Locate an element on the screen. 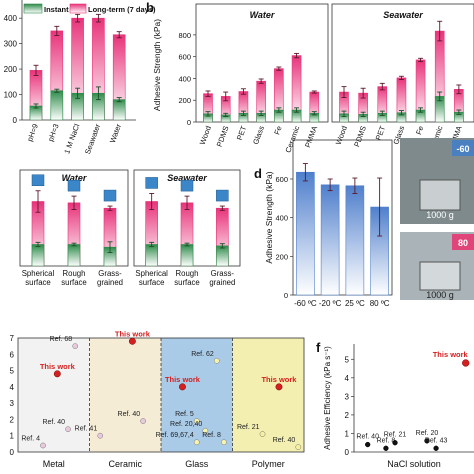 The image size is (474, 474). category-label-a-1: pH=3 is located at coordinates (53, 133).